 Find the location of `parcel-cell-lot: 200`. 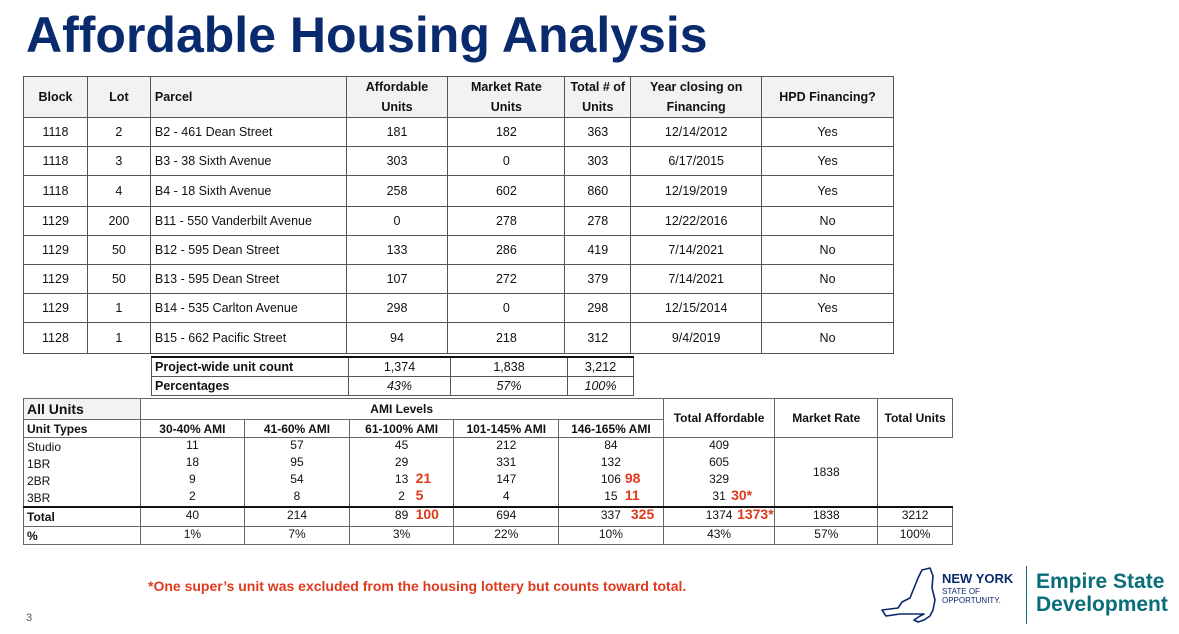

parcel-cell-lot: 200 is located at coordinates (118, 221).